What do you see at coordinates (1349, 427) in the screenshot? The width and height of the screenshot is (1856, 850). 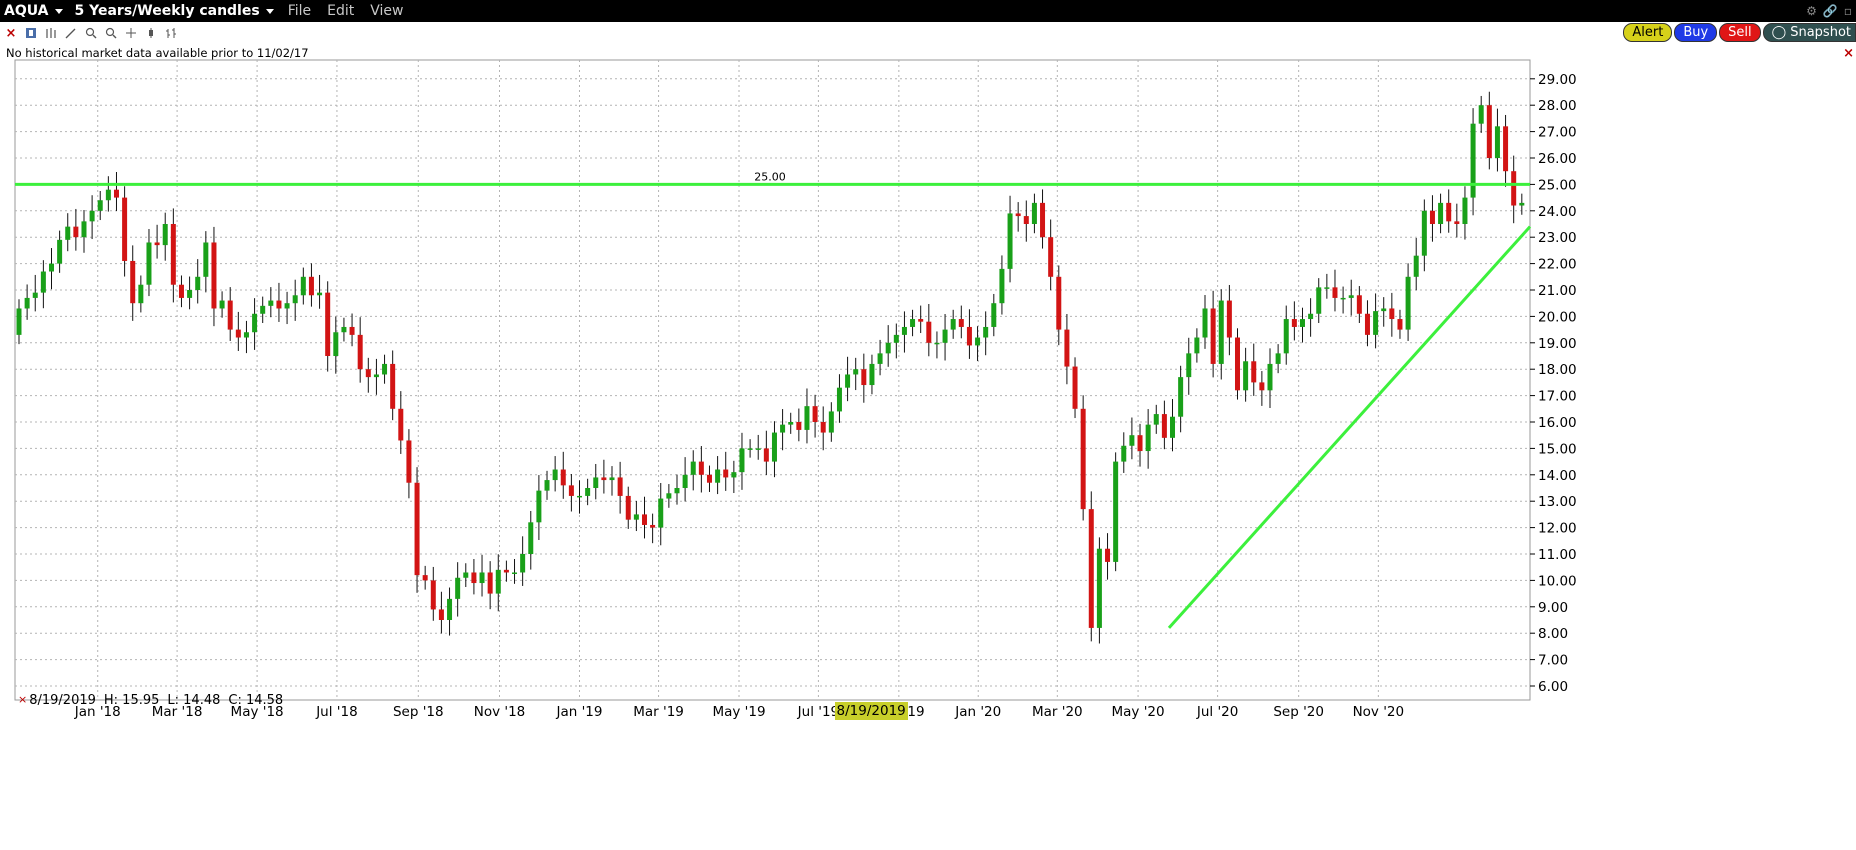 I see `trend-line` at bounding box center [1349, 427].